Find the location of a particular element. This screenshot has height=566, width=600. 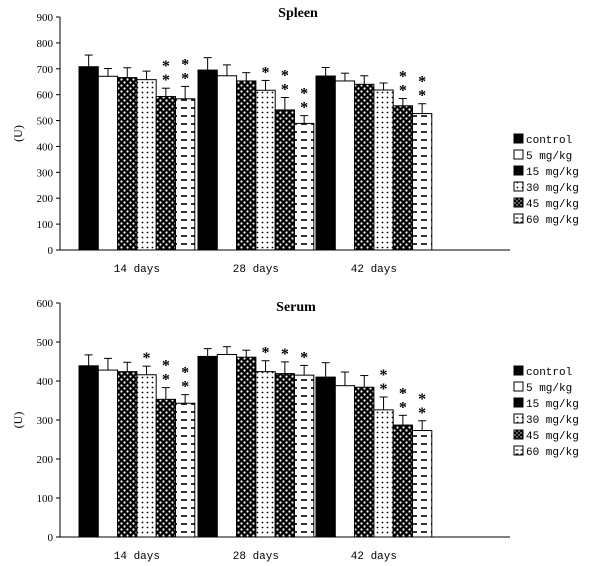

chart-title: Spleen is located at coordinates (298, 13).